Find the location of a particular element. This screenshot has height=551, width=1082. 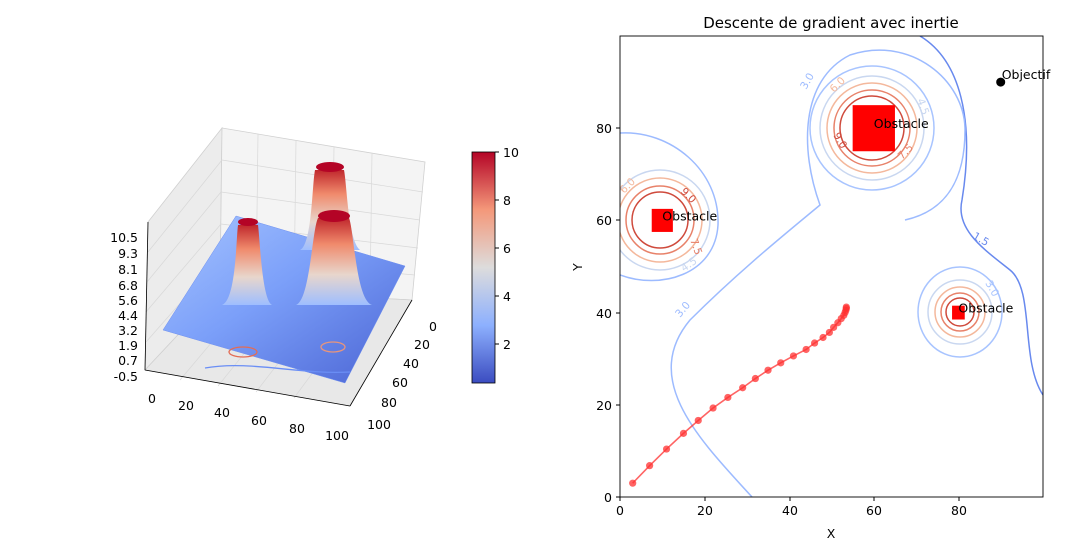

colorbar-gradient is located at coordinates (483, 267).